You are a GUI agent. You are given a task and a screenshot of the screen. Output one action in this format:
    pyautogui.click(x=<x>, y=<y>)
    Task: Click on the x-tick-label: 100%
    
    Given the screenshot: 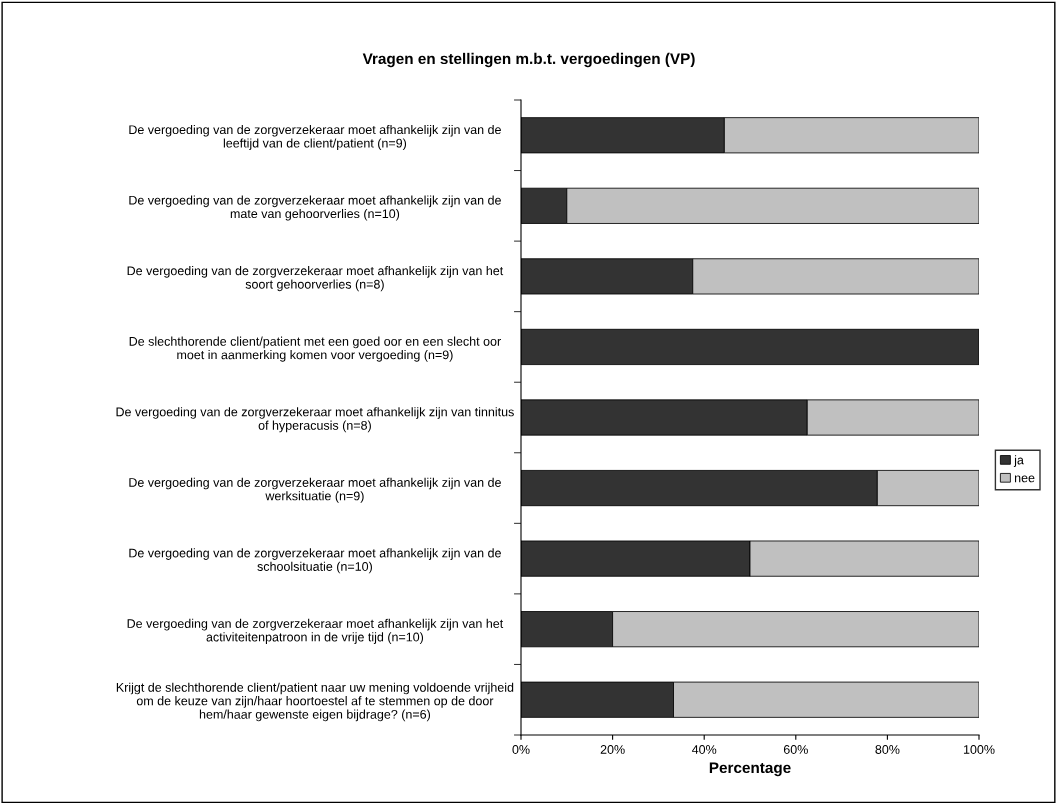 What is the action you would take?
    pyautogui.click(x=979, y=749)
    